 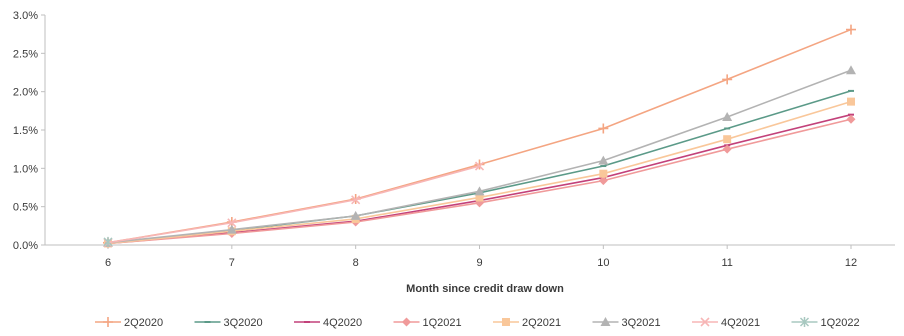 I want to click on x-tick-label: 6, so click(x=108, y=263).